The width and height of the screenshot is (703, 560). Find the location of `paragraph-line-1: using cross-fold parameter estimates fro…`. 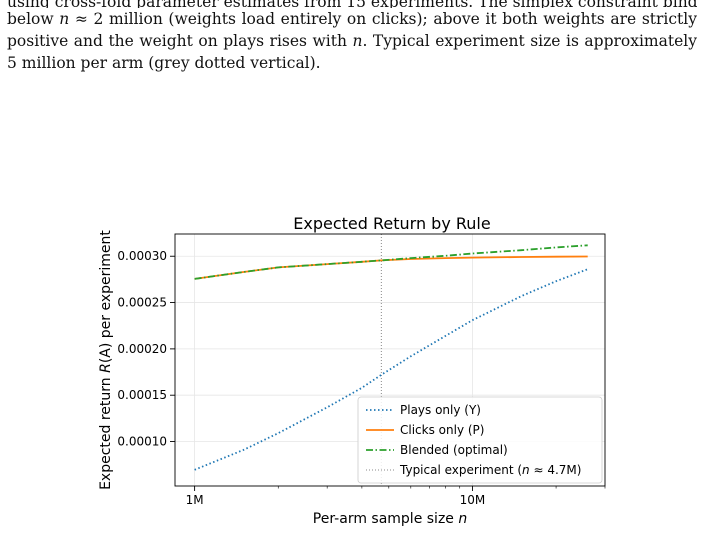

paragraph-line-1: using cross-fold parameter estimates fro… is located at coordinates (352, 4).